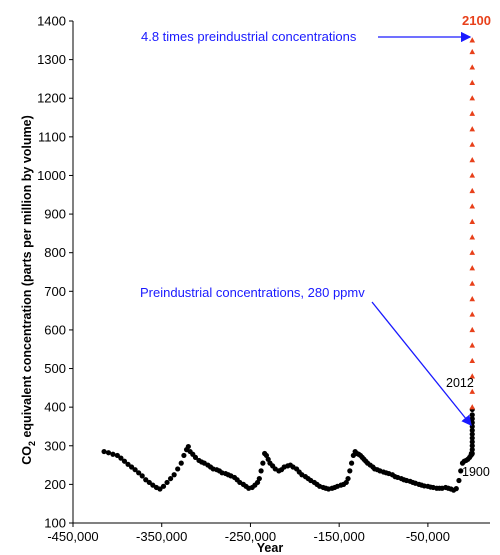 Image resolution: width=500 pixels, height=555 pixels. I want to click on x-tick-label: -150,000, so click(339, 536).